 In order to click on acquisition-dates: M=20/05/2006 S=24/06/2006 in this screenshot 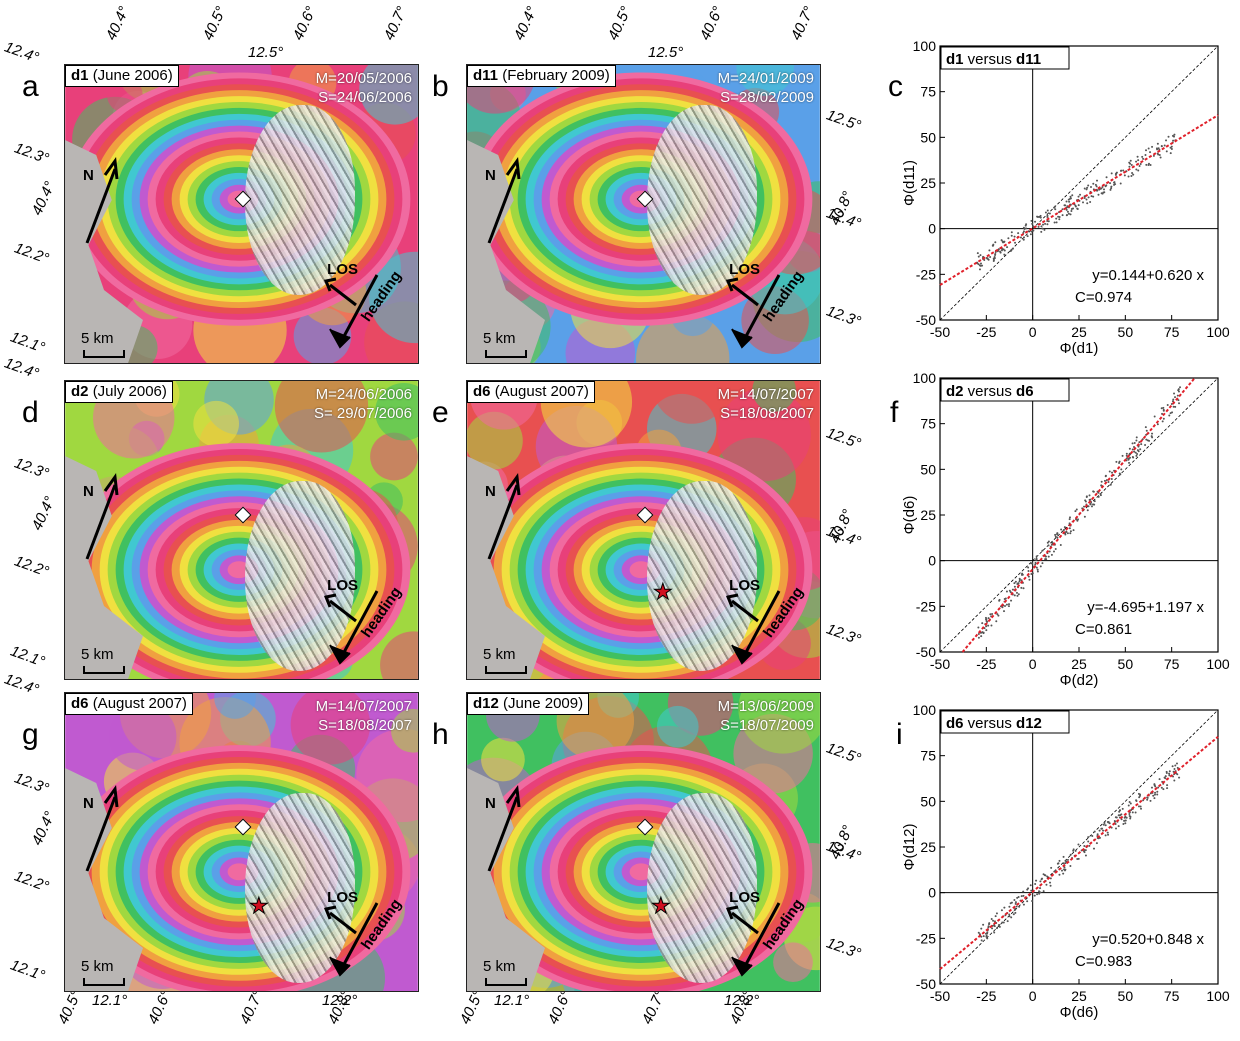, I will do `click(364, 88)`.